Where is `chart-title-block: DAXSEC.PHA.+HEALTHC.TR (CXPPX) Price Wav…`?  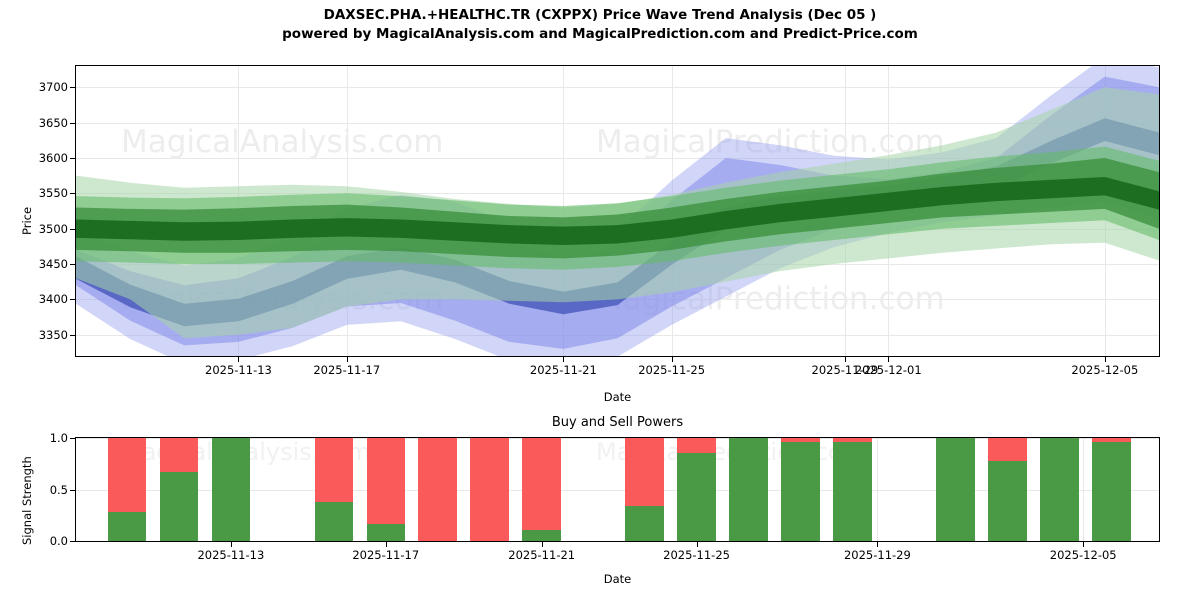 chart-title-block: DAXSEC.PHA.+HEALTHC.TR (CXPPX) Price Wav… is located at coordinates (600, 25).